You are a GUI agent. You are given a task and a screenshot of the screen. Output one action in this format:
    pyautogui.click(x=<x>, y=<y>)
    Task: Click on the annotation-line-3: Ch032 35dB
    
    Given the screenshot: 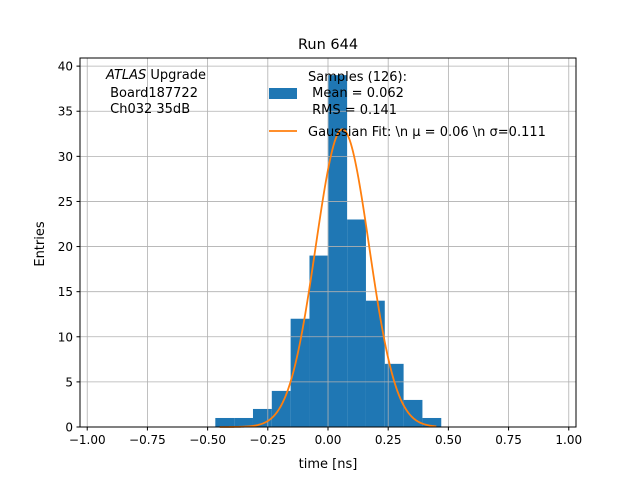 What is the action you would take?
    pyautogui.click(x=148, y=109)
    